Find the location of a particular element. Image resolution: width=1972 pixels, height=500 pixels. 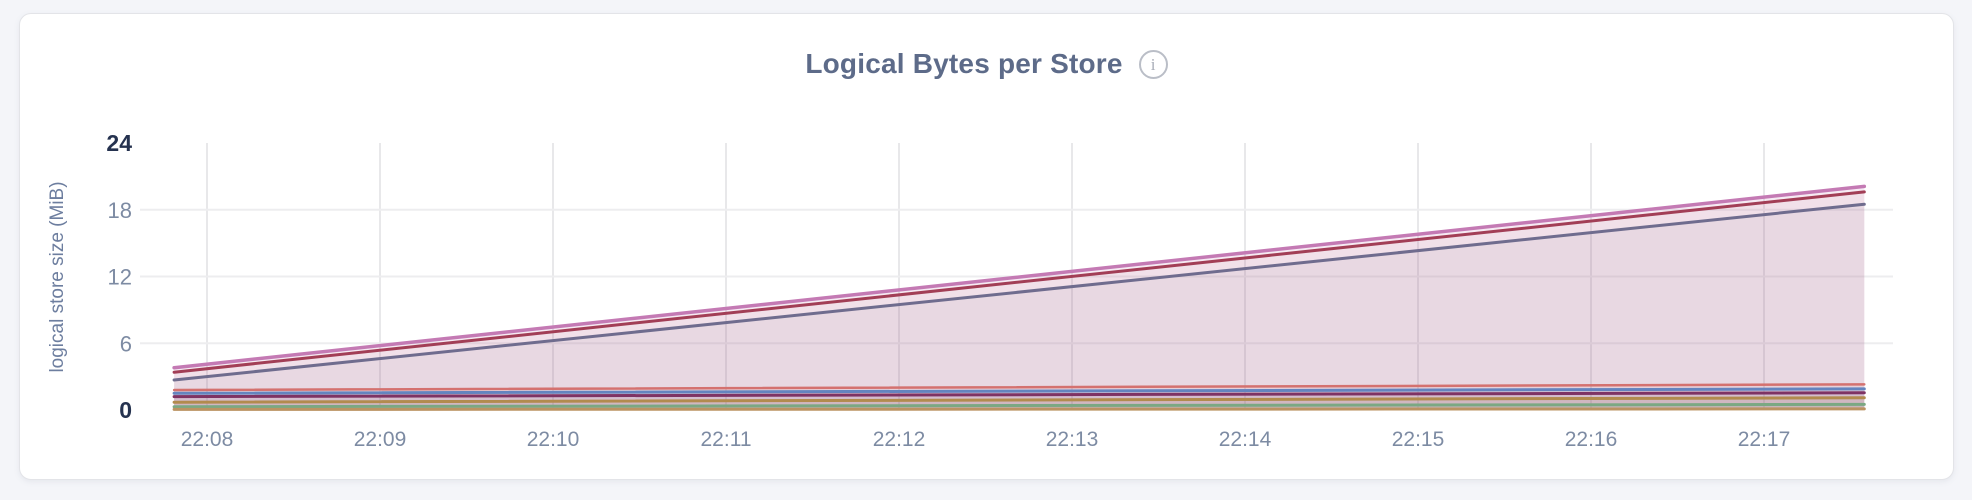

chart-header: Logical Bytes per Store i is located at coordinates (986, 64).